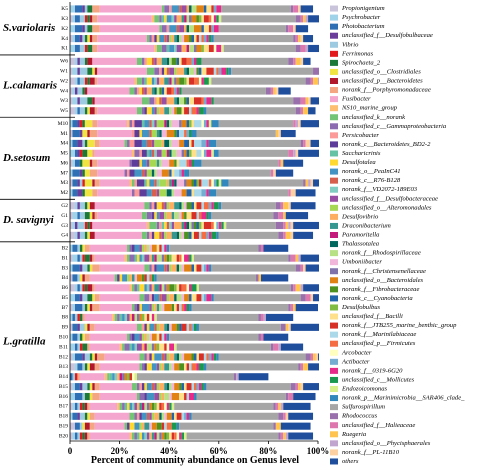  I want to click on group-label: D. savignyi, so click(28, 220).